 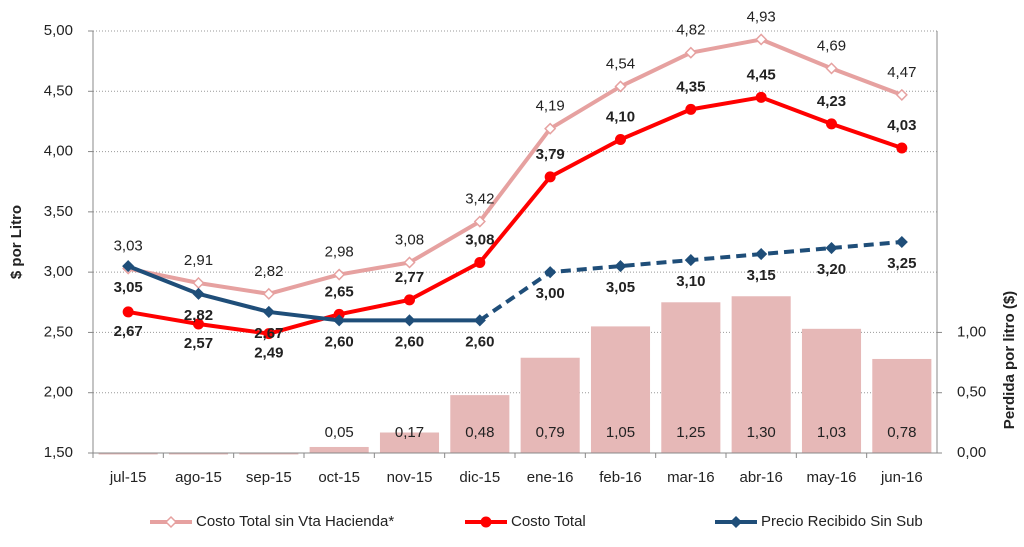 I want to click on bar-label: 0,17, so click(x=409, y=432).